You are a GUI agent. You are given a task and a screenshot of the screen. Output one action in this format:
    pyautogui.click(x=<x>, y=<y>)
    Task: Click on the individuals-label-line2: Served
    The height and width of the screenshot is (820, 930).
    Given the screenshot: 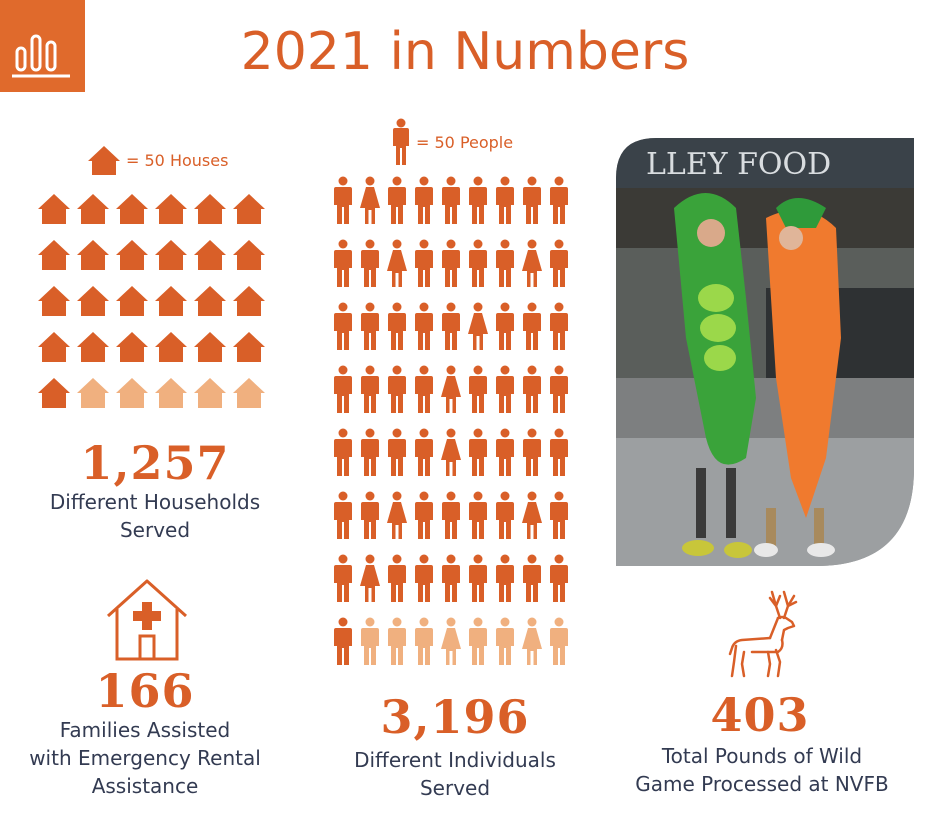 What is the action you would take?
    pyautogui.click(x=455, y=788)
    